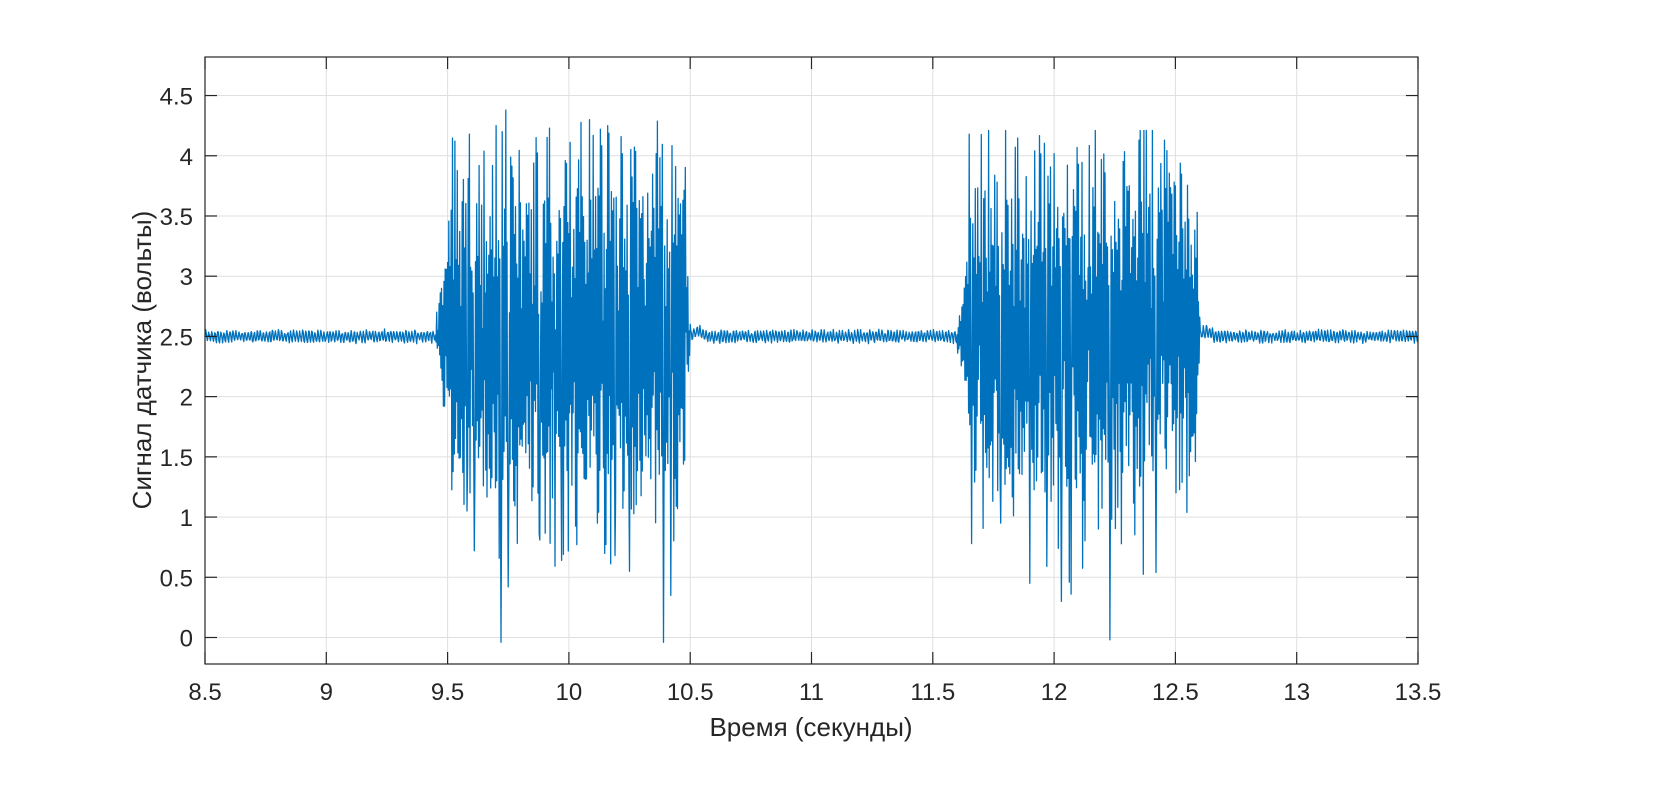  Describe the element at coordinates (569, 692) in the screenshot. I see `x-tick-label: 10` at that location.